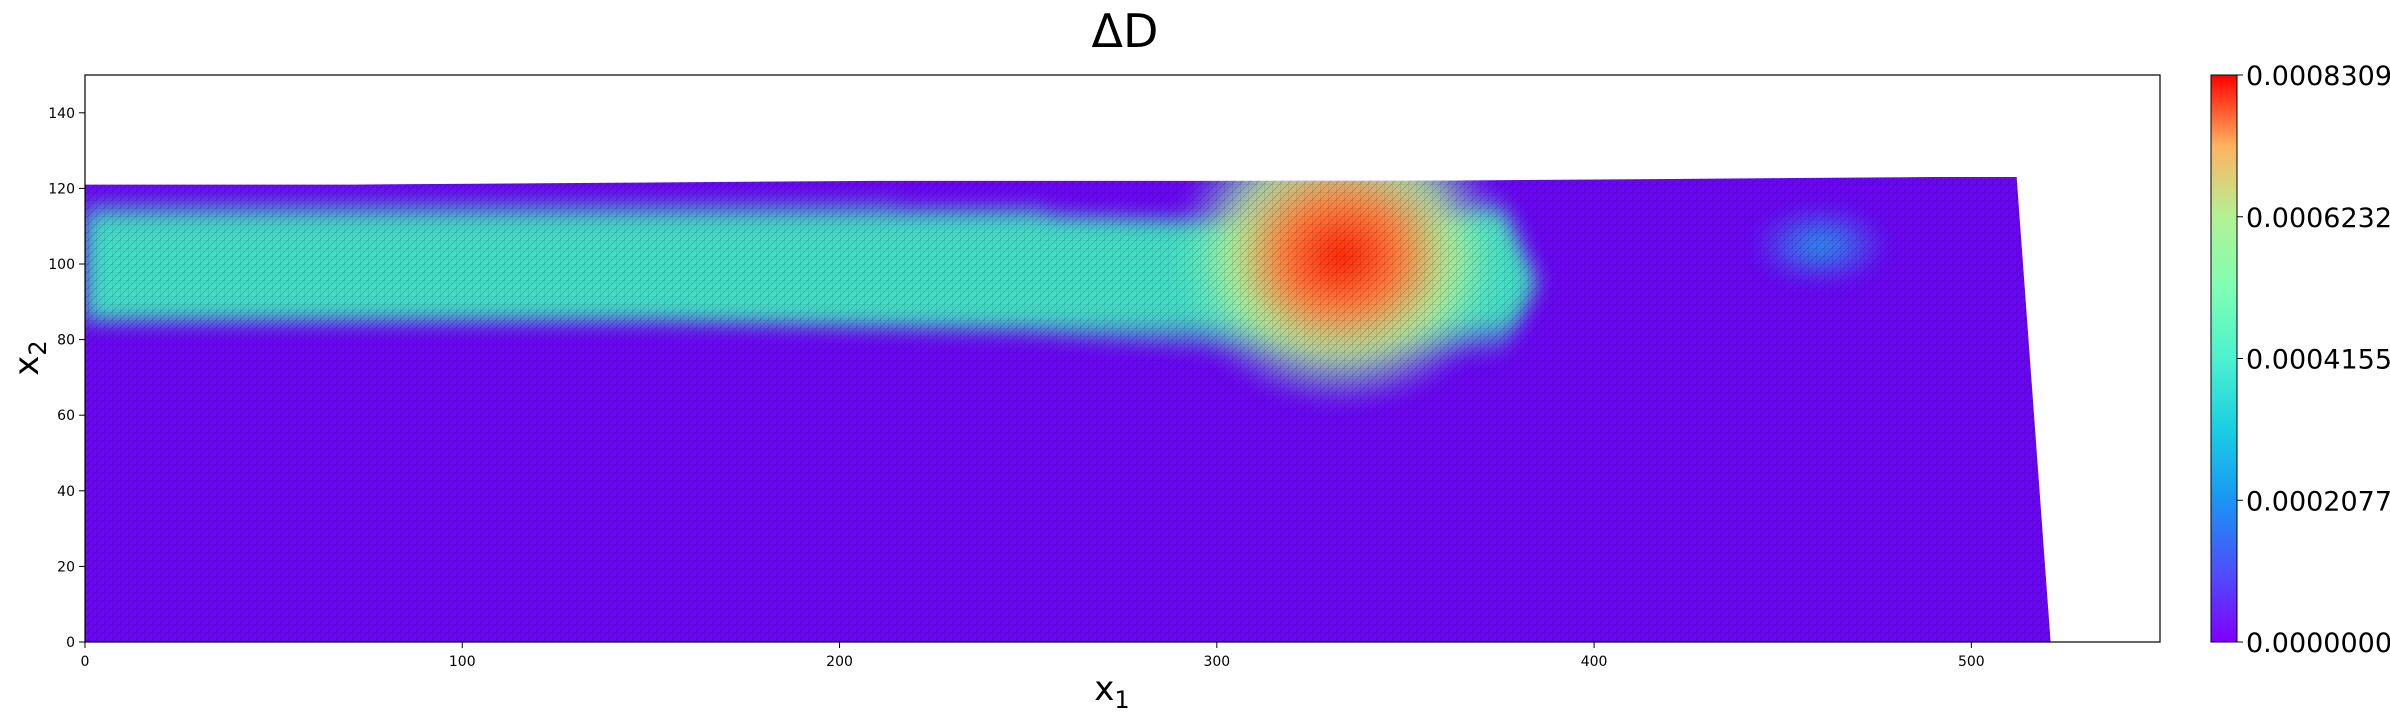 This screenshot has width=2390, height=713. Describe the element at coordinates (1104, 689) in the screenshot. I see `x-axis-label-main: x` at that location.